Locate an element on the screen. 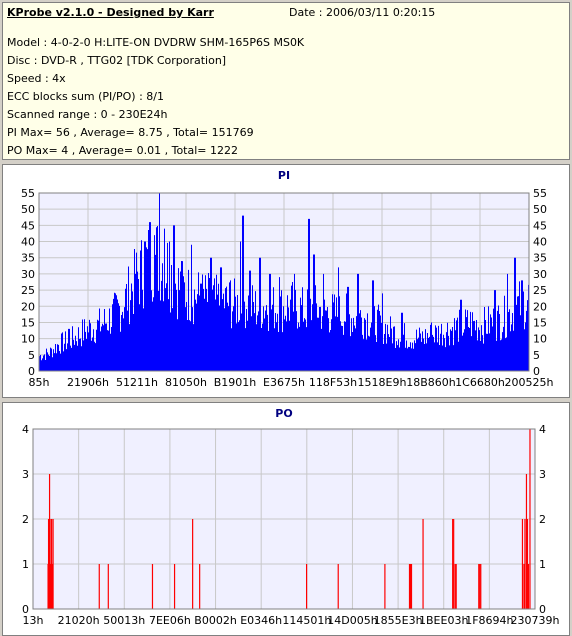 This screenshot has height=636, width=572. y-tick-label-left: 20 is located at coordinates (28, 306).